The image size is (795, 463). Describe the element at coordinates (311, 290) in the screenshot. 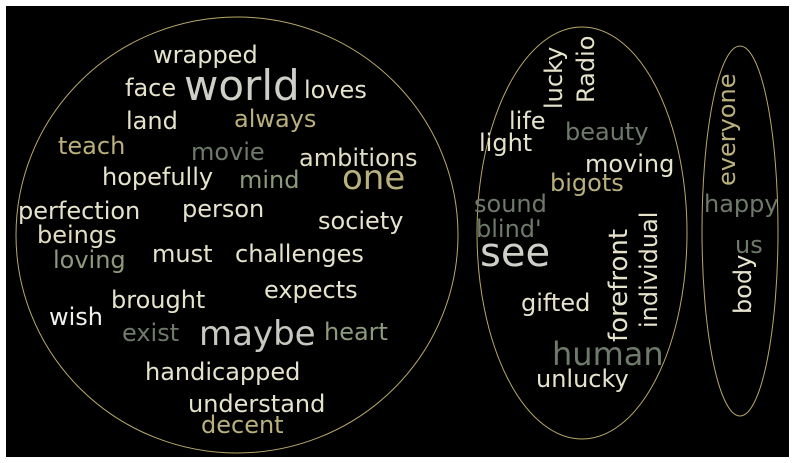

I see `word-expects: expects` at that location.